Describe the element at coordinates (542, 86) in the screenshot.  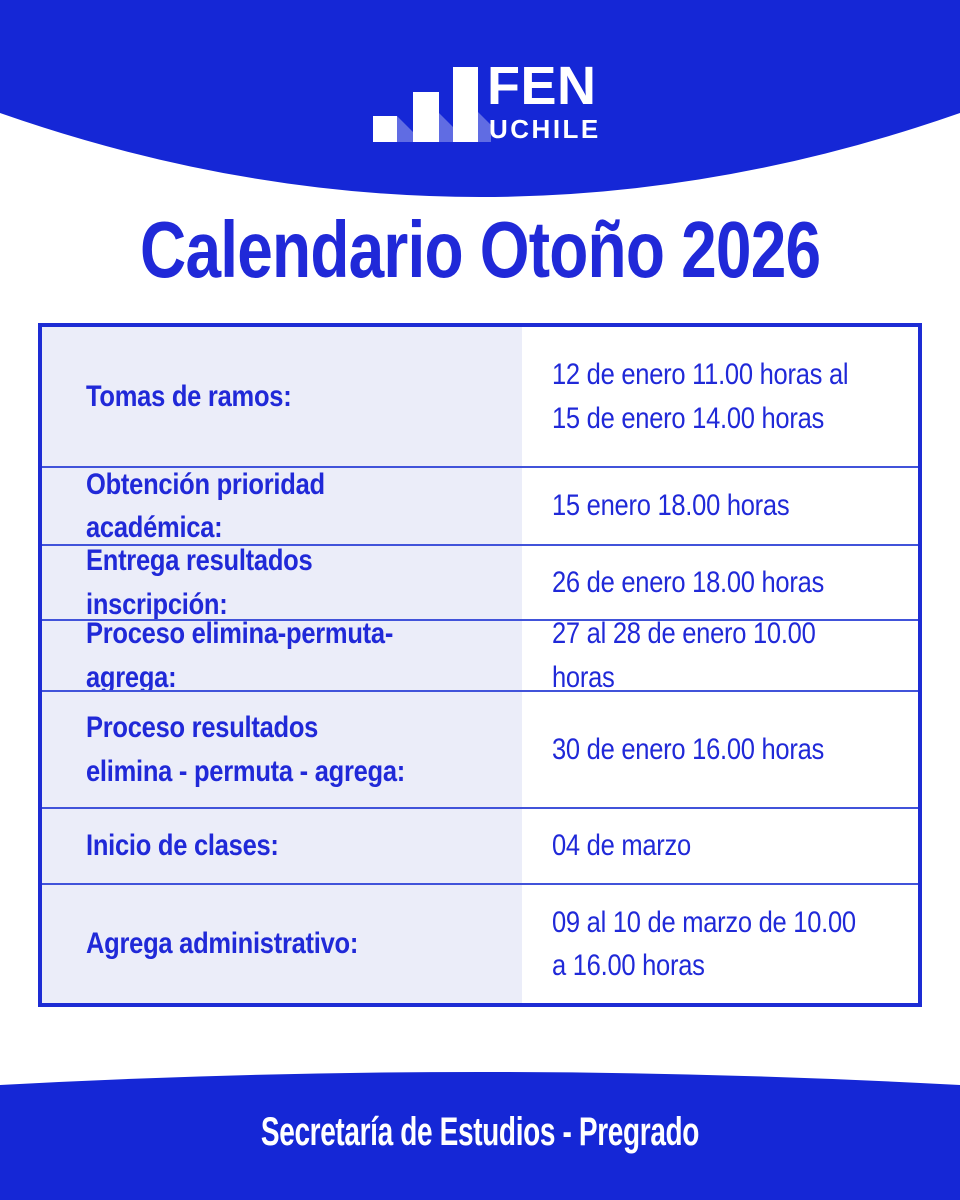
I see `logo-acronym: FEN` at that location.